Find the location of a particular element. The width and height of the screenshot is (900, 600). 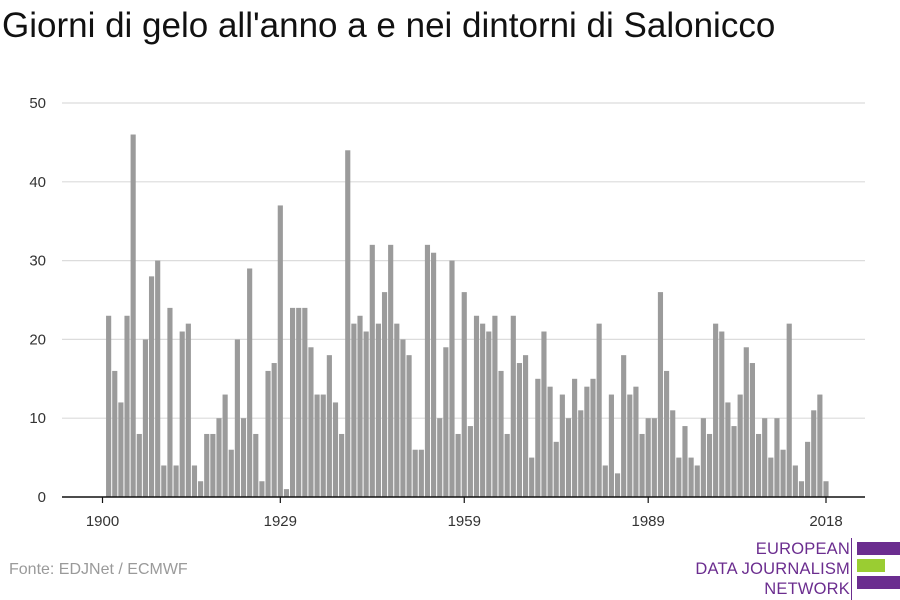

source-note: Fonte: EDJNet / ECMWF is located at coordinates (98, 569).